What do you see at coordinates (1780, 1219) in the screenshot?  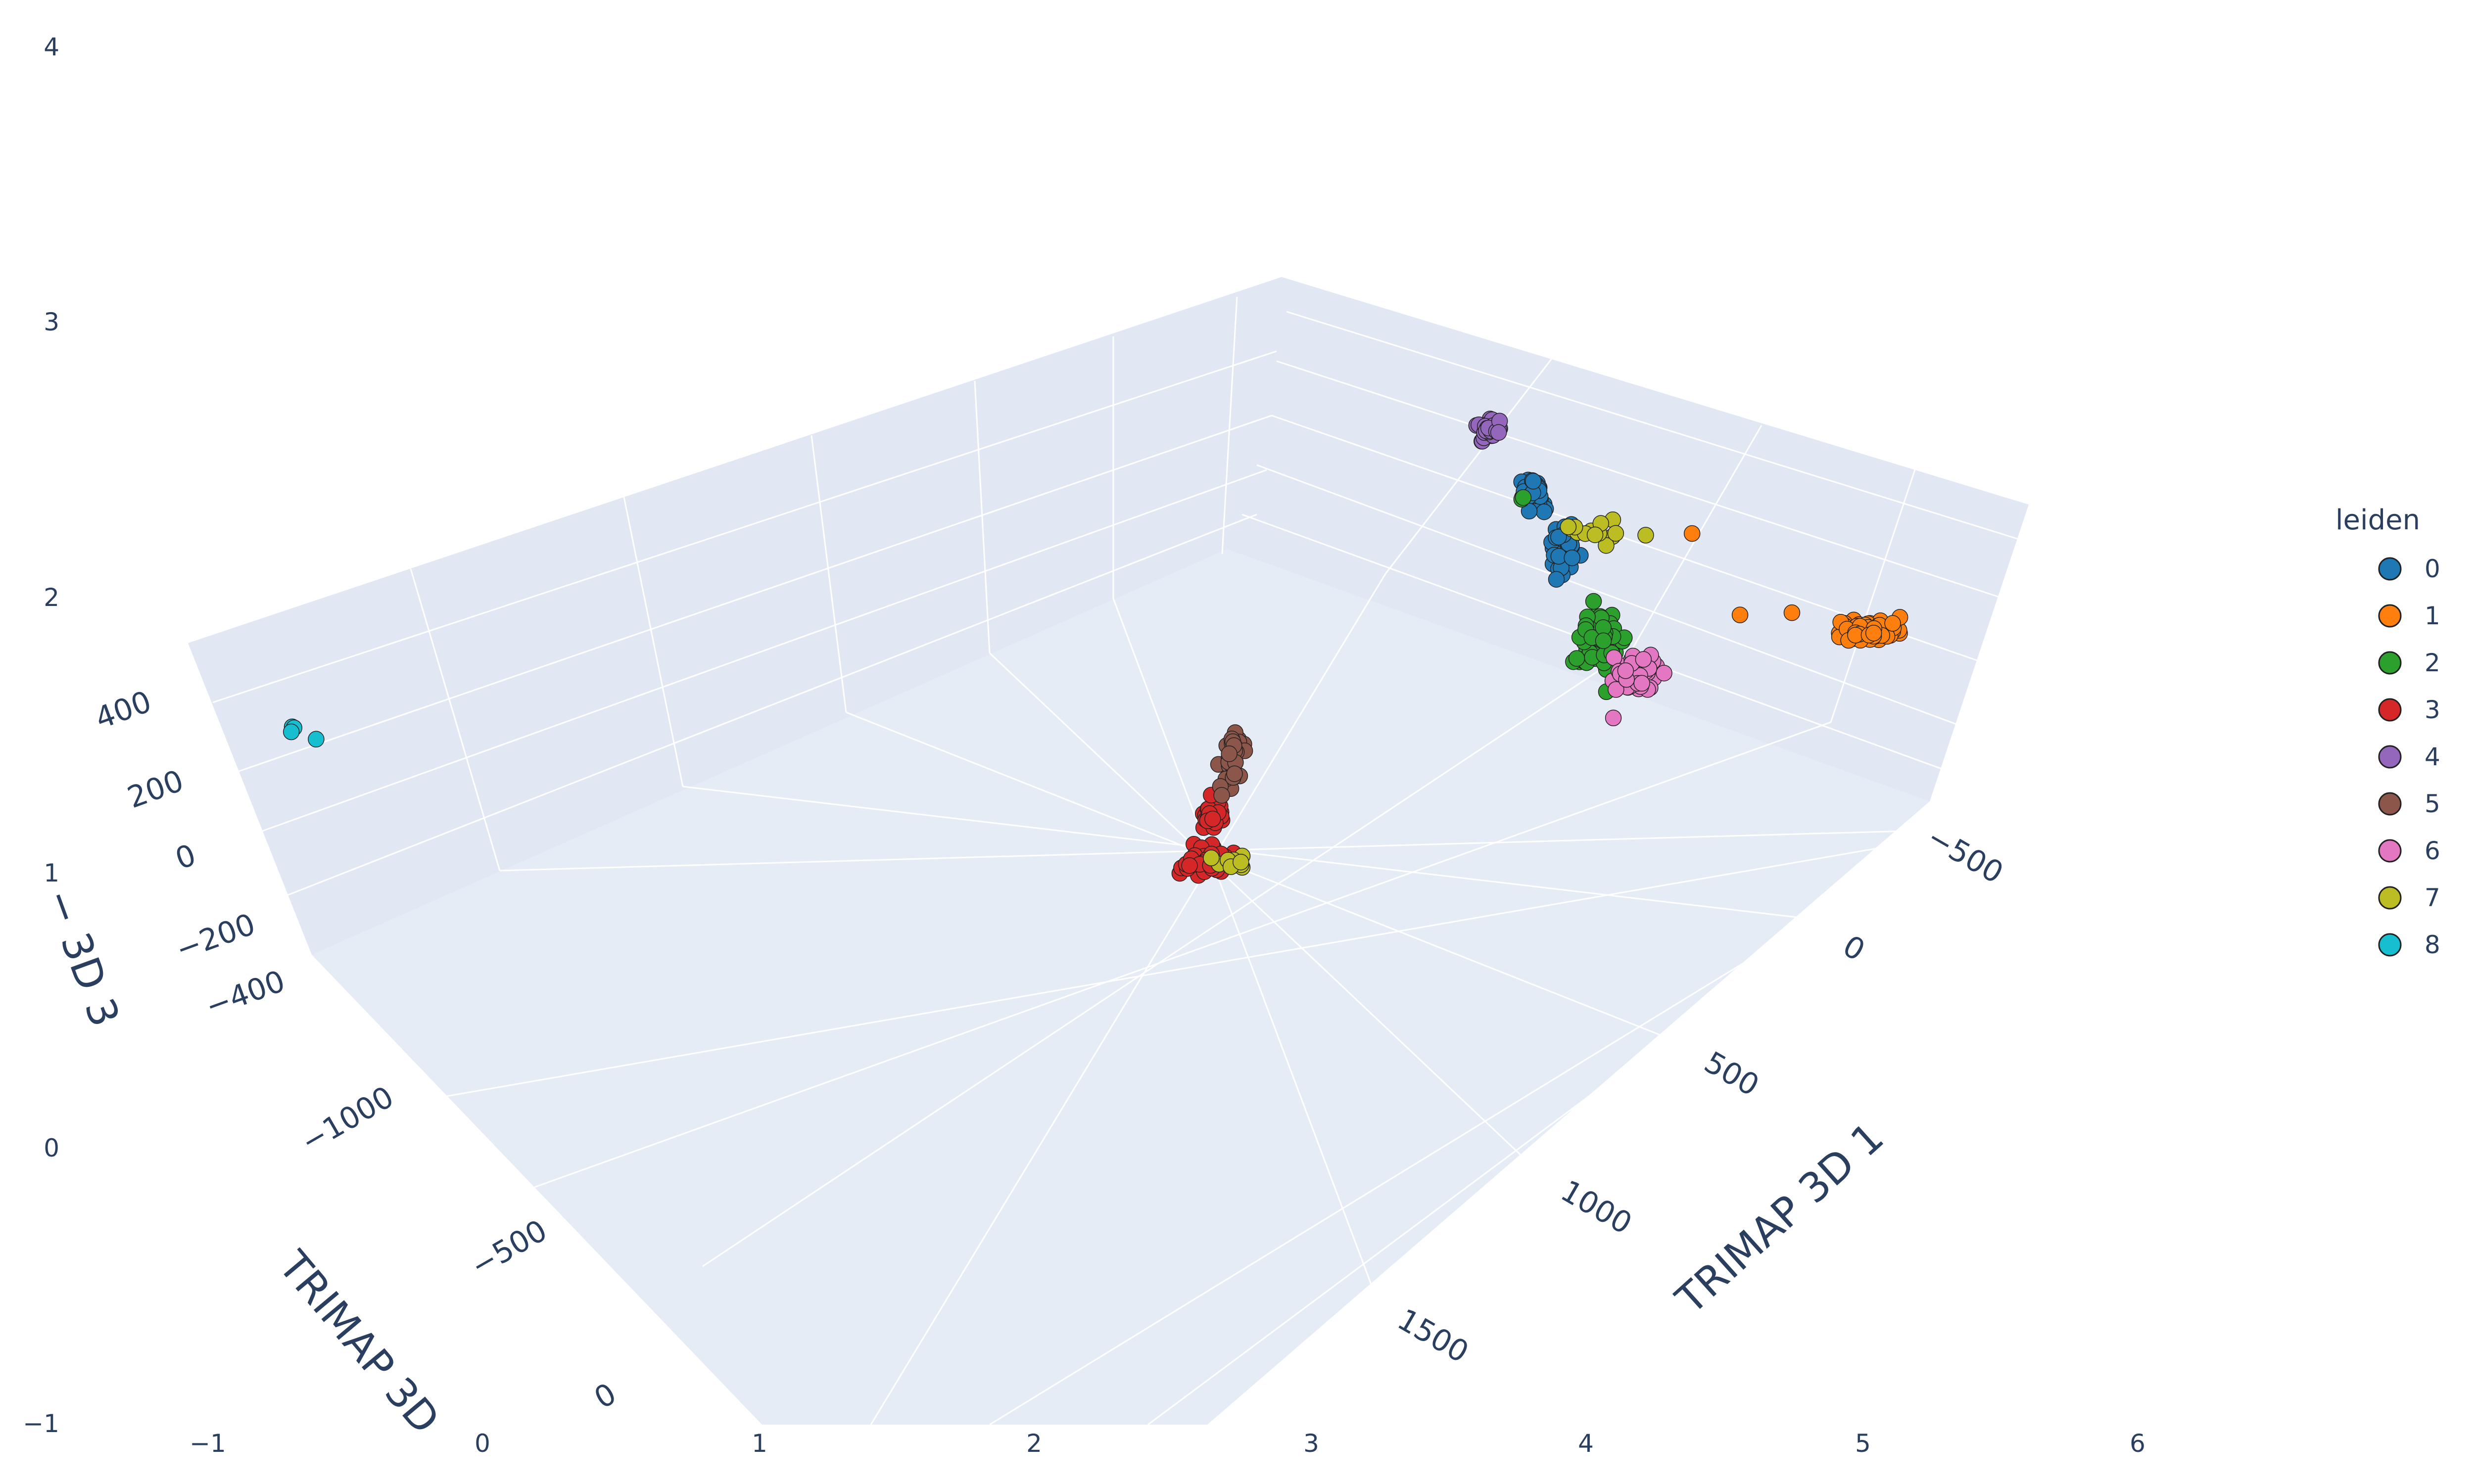 I see `x-axis-title: TRIMAP 3D 1` at bounding box center [1780, 1219].